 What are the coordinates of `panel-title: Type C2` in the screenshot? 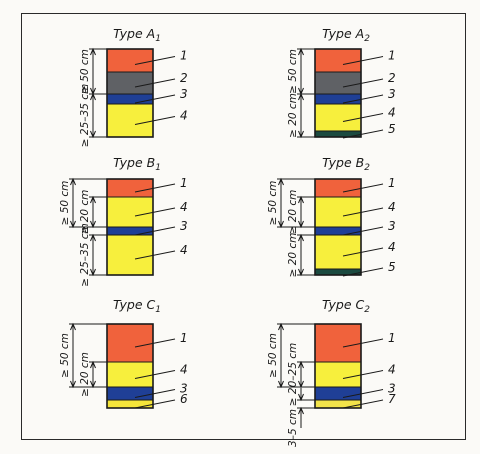 It's located at (346, 306).